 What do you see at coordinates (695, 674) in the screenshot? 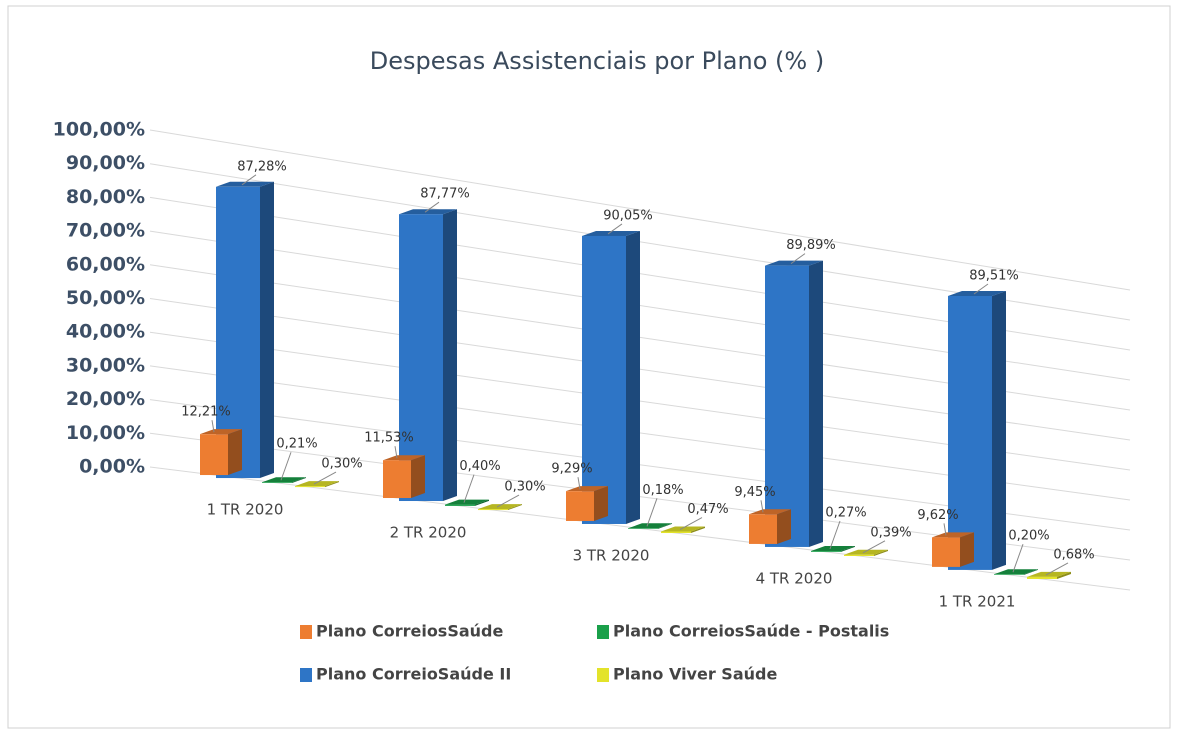
I see `legend-label: Plano Viver Saúde` at bounding box center [695, 674].